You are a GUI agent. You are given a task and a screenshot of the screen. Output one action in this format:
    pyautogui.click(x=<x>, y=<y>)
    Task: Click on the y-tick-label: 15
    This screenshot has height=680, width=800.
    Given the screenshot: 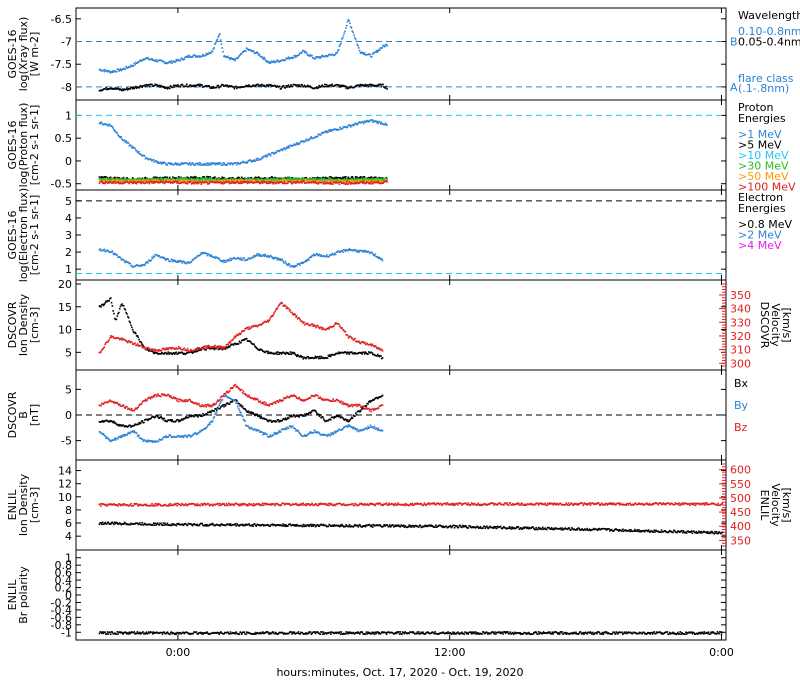 What is the action you would take?
    pyautogui.click(x=65, y=307)
    